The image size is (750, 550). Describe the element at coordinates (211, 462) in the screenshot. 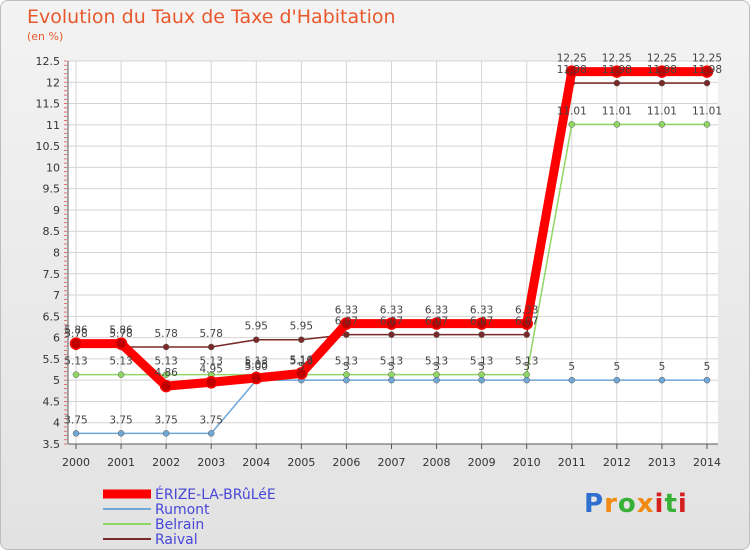

I see `x-tick-label: 2003` at that location.